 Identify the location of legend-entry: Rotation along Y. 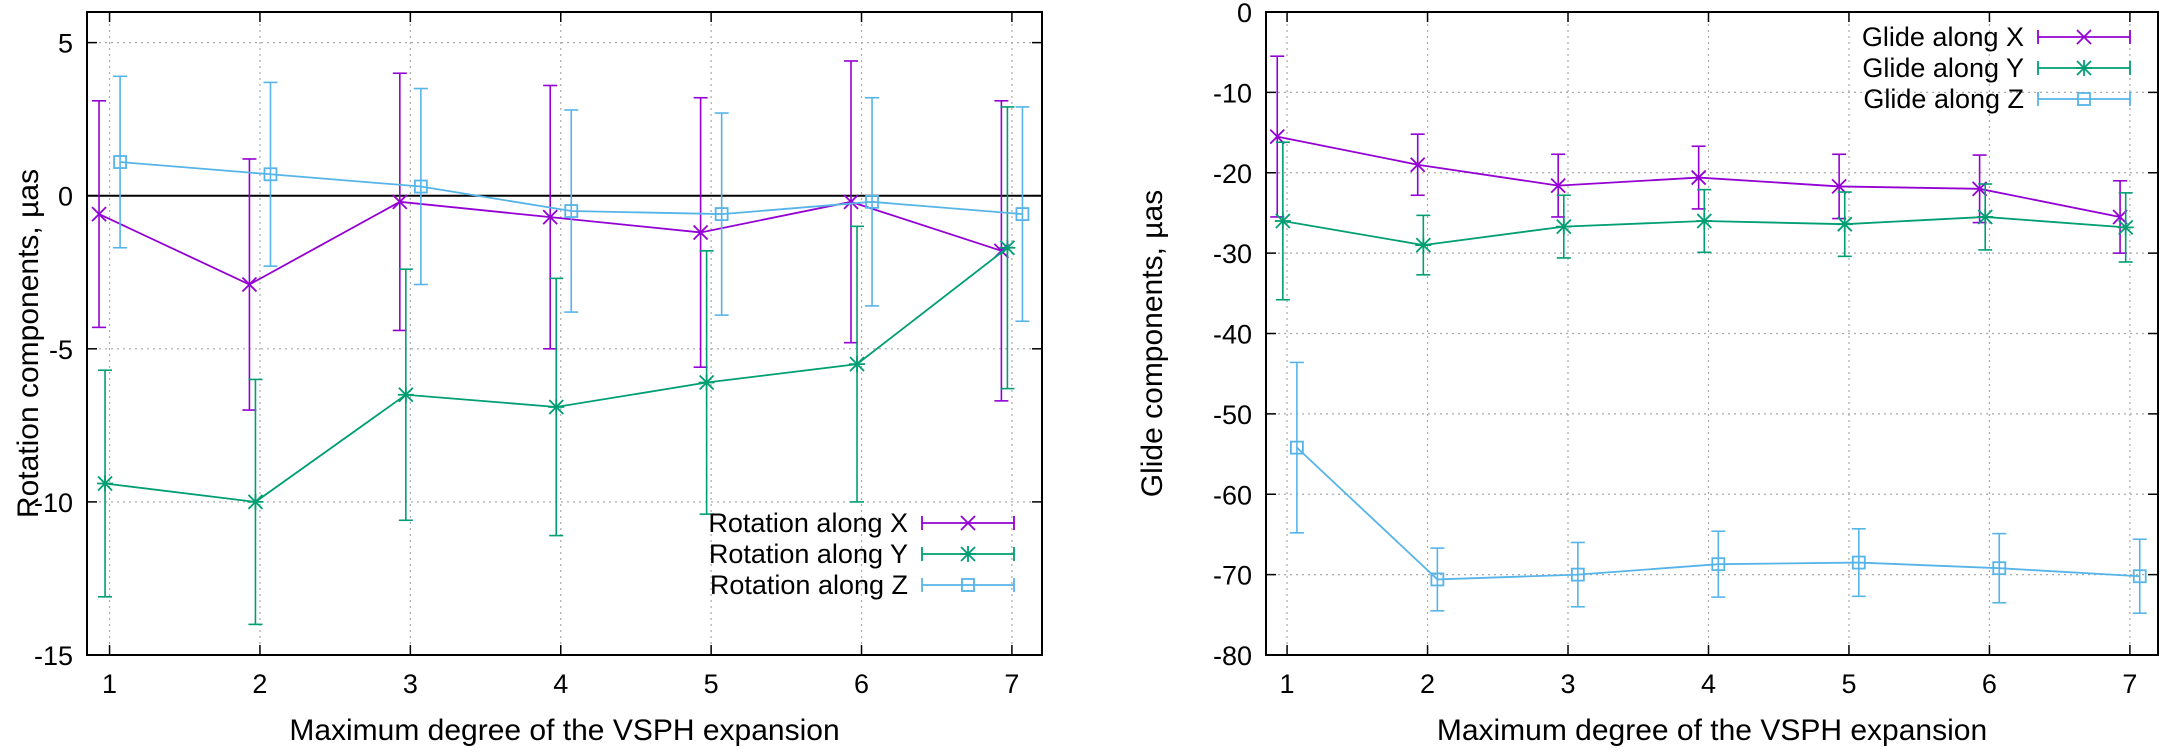
(862, 554).